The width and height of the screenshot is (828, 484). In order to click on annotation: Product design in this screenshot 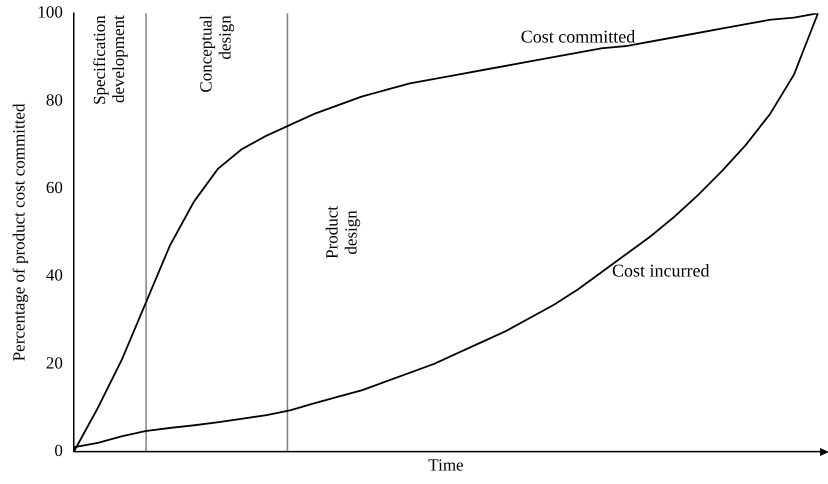, I will do `click(341, 232)`.